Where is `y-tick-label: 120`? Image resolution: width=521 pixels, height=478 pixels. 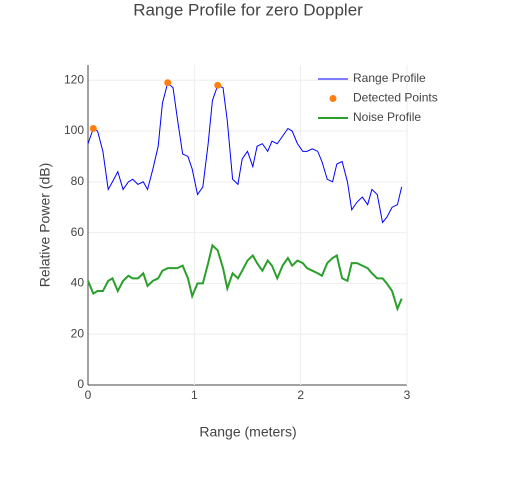
y-tick-label: 120 is located at coordinates (74, 79).